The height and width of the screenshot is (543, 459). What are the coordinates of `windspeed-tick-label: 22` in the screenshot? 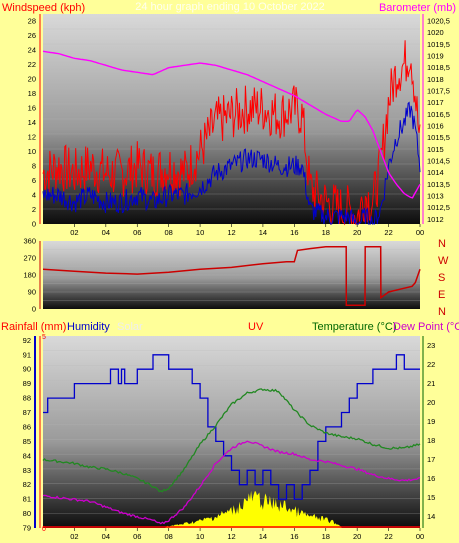 It's located at (32, 64).